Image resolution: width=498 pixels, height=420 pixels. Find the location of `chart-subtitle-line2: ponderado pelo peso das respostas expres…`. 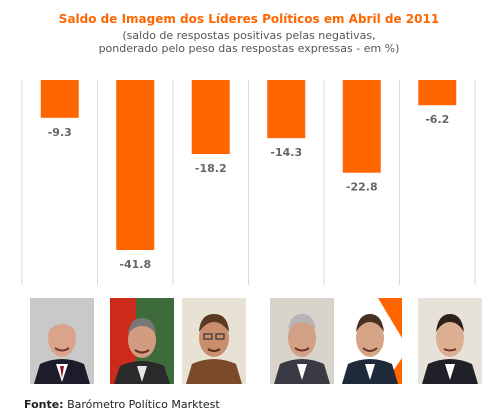

chart-subtitle-line2: ponderado pelo peso das respostas expres… is located at coordinates (249, 48).